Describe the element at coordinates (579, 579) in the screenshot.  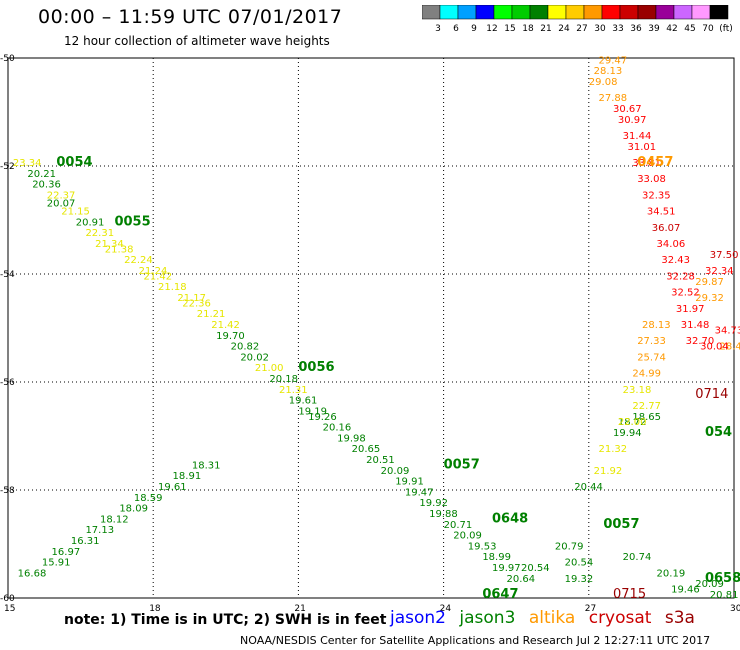
I see `data-point-label: 19.32` at that location.